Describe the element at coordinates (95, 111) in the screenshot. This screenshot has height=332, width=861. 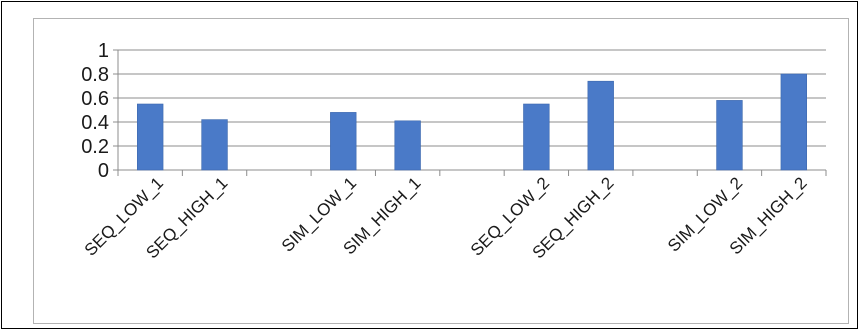
I see `y-tick-labels: 00.20.40.60.81` at that location.